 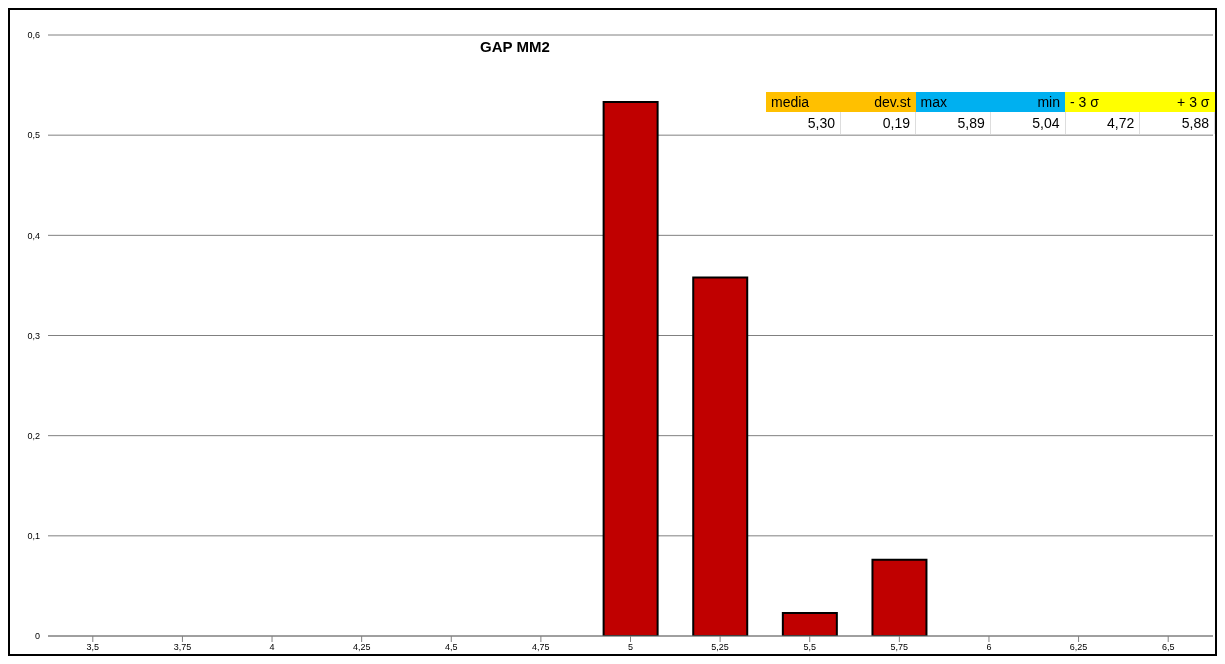 I want to click on annotation: max, so click(x=953, y=102).